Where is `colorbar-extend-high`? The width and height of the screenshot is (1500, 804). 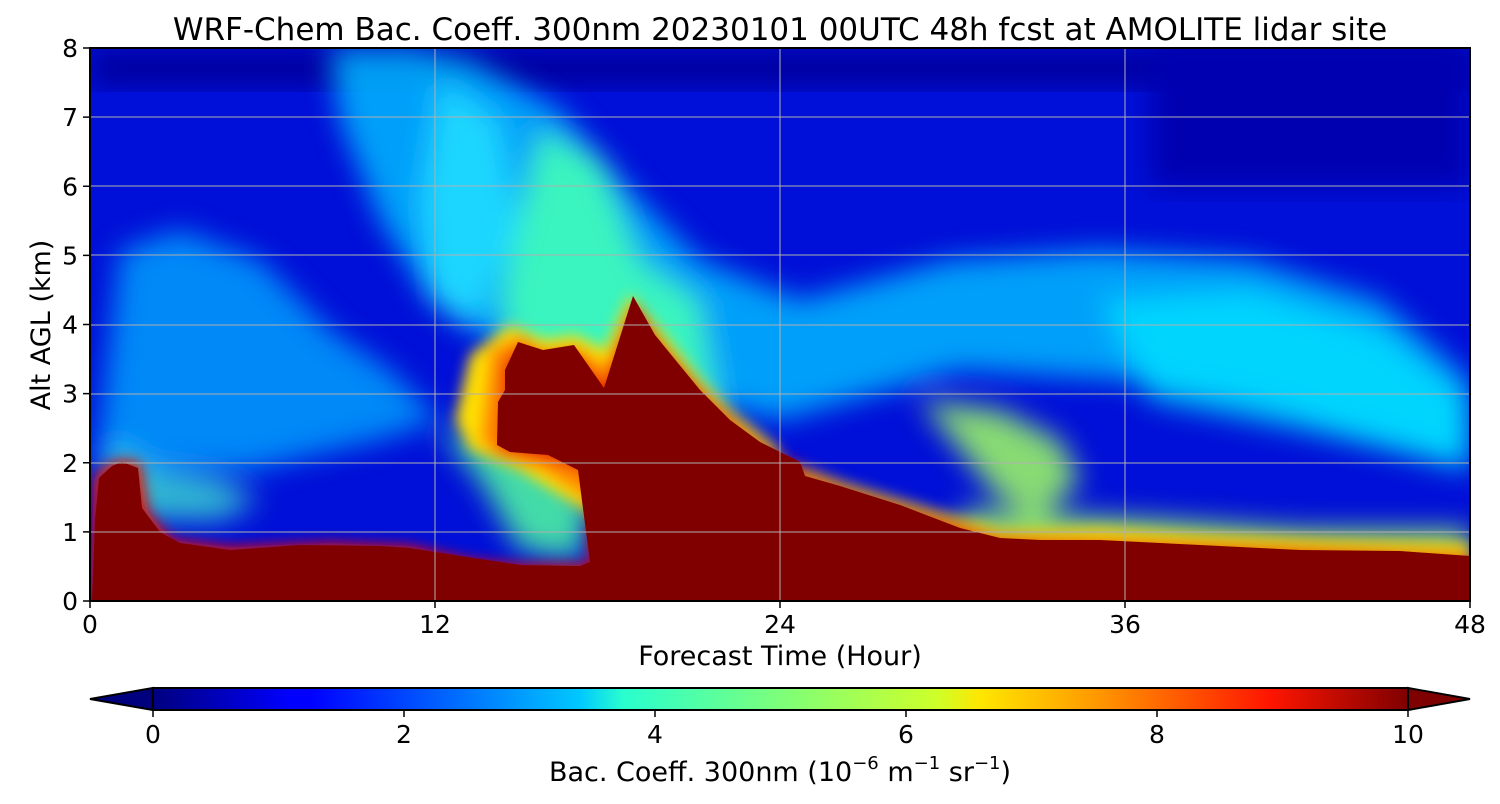
colorbar-extend-high is located at coordinates (1439, 699).